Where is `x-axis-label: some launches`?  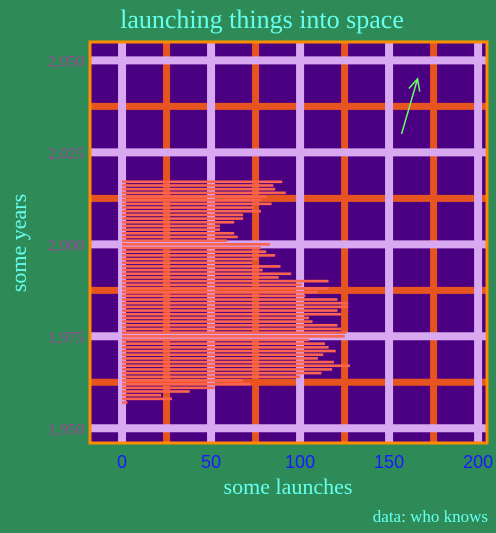
x-axis-label: some launches is located at coordinates (288, 486).